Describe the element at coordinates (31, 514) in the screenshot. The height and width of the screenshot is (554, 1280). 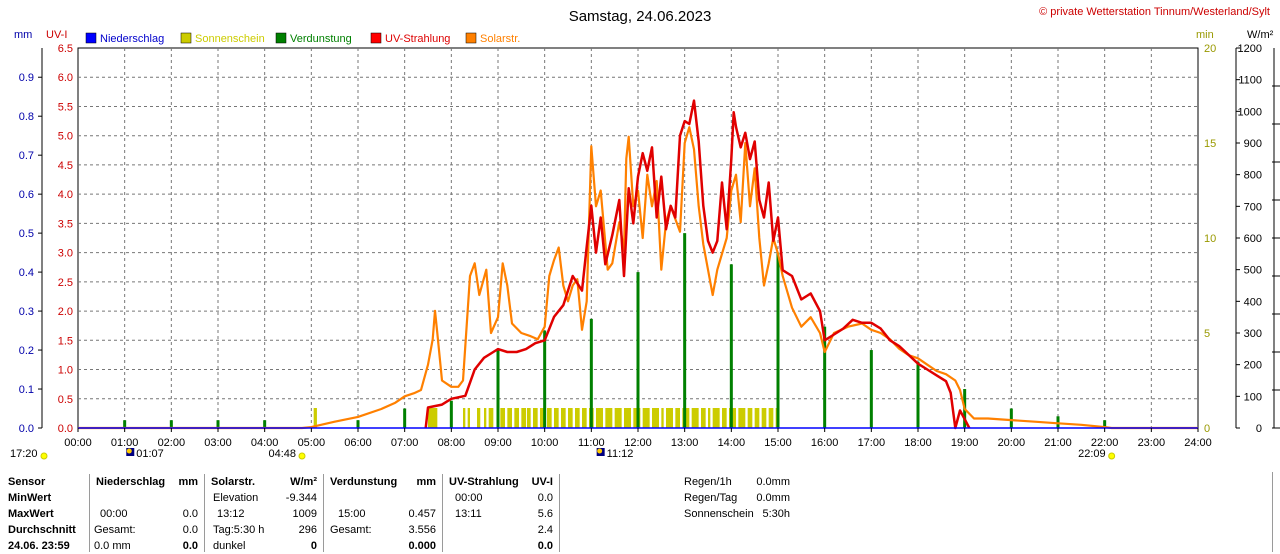
I see `max-label: MaxWert` at that location.